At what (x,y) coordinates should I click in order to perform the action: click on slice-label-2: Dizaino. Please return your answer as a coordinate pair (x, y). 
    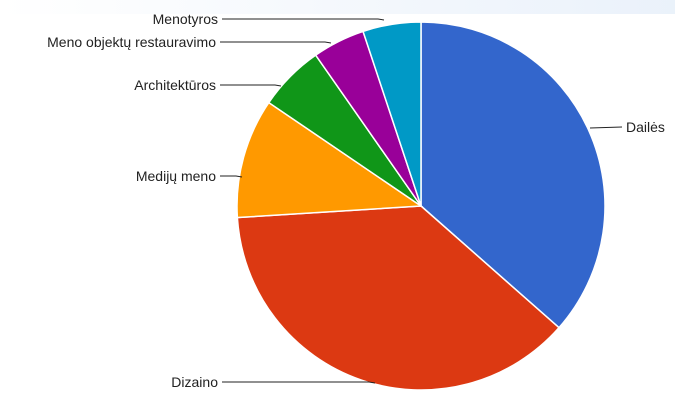
    Looking at the image, I should click on (194, 382).